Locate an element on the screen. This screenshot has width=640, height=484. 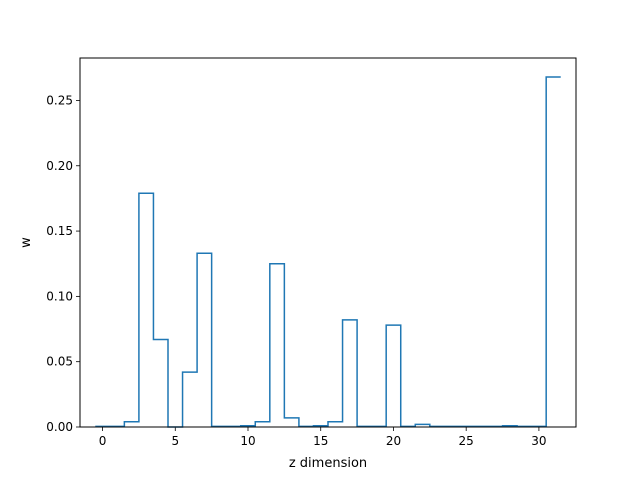
x-axis-ticks: 0 5 10 15 20 25 30 is located at coordinates (323, 437).